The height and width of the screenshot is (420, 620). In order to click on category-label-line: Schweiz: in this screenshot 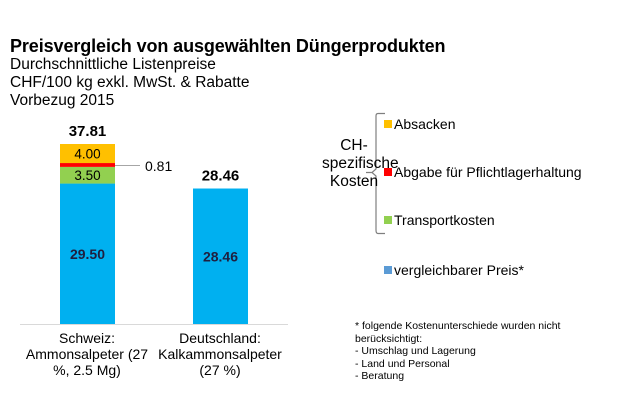, I will do `click(87, 338)`.